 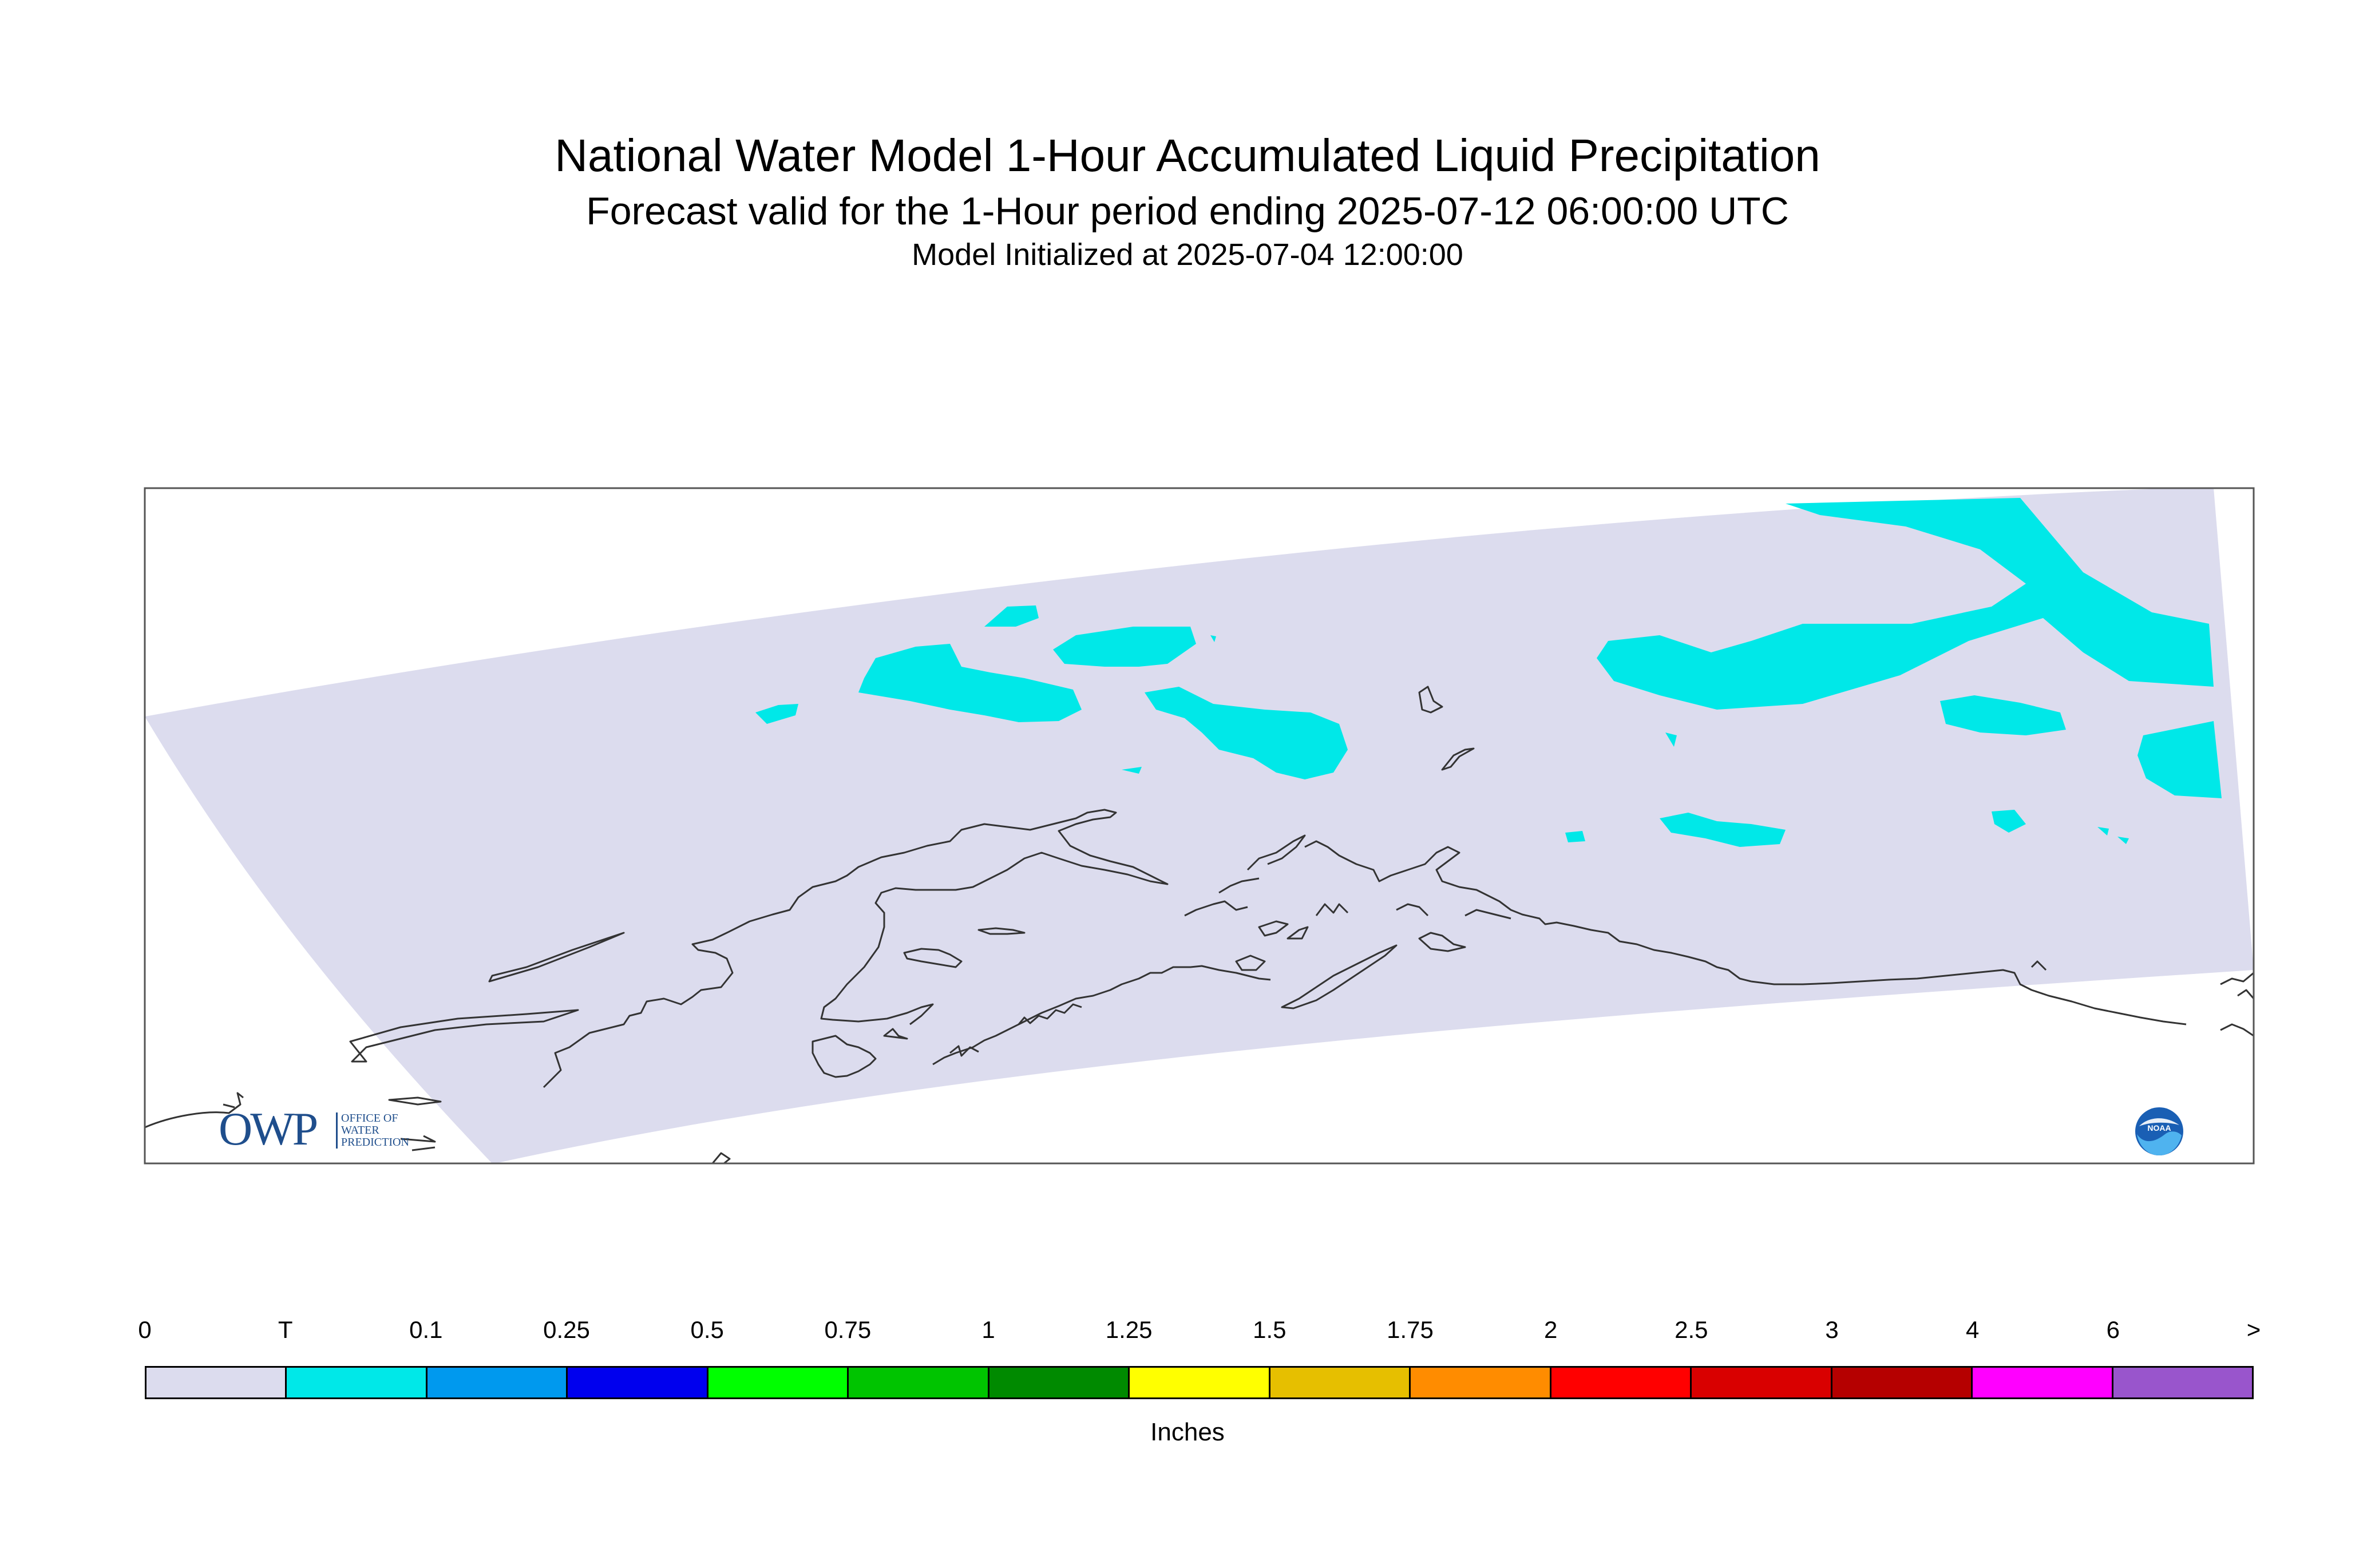 I want to click on legend-tick-label: 0.1, so click(x=426, y=1329).